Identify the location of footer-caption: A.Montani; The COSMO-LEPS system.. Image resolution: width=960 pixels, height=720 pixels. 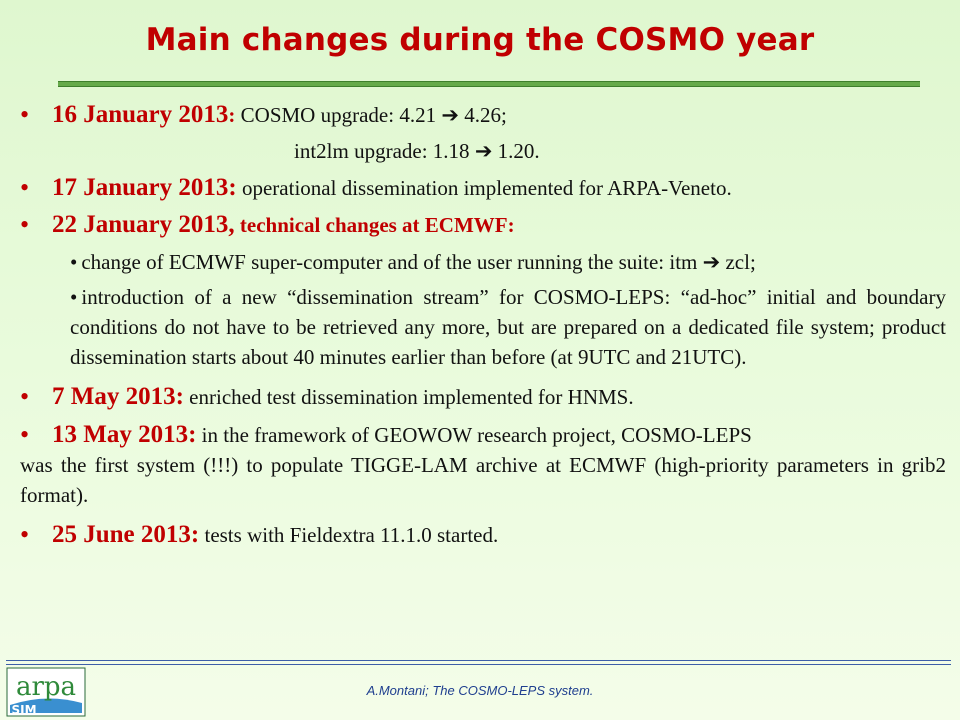
(480, 690).